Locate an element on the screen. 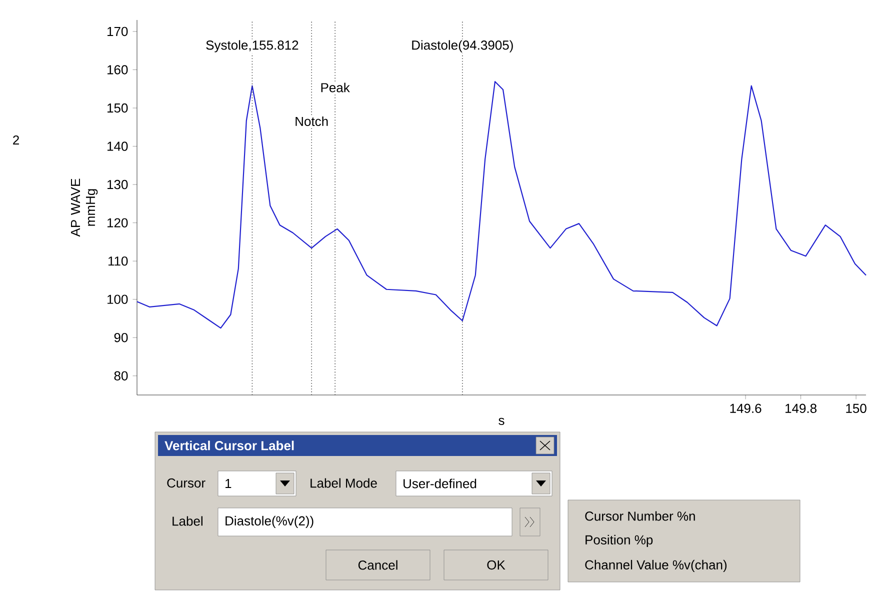 The width and height of the screenshot is (876, 592). y-tick-label: 80 is located at coordinates (121, 375).